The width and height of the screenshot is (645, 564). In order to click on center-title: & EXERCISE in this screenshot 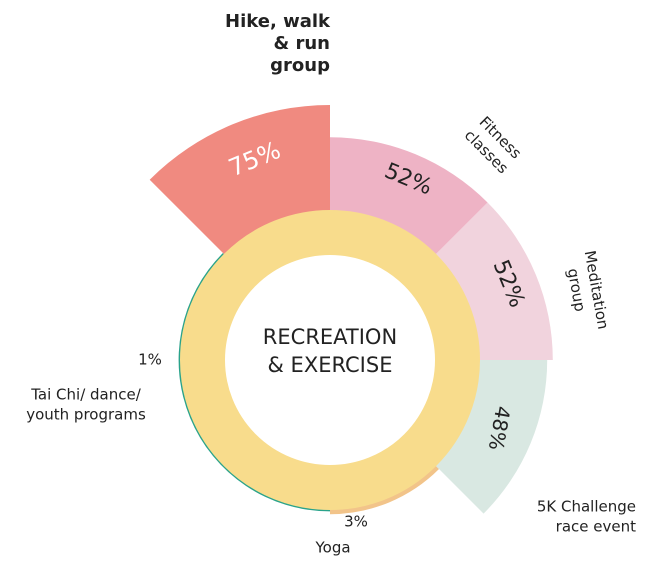, I will do `click(330, 365)`.